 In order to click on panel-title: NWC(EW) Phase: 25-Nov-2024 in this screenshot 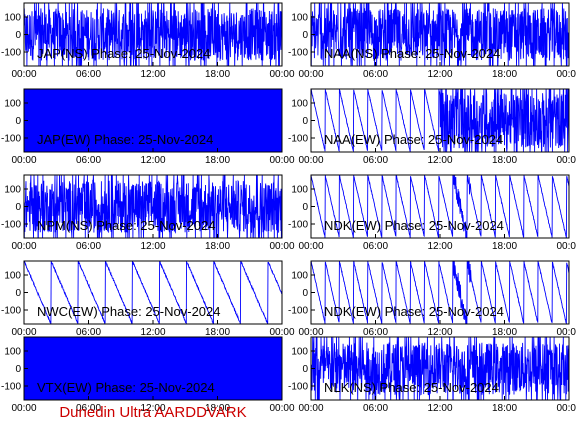, I will do `click(129, 311)`.